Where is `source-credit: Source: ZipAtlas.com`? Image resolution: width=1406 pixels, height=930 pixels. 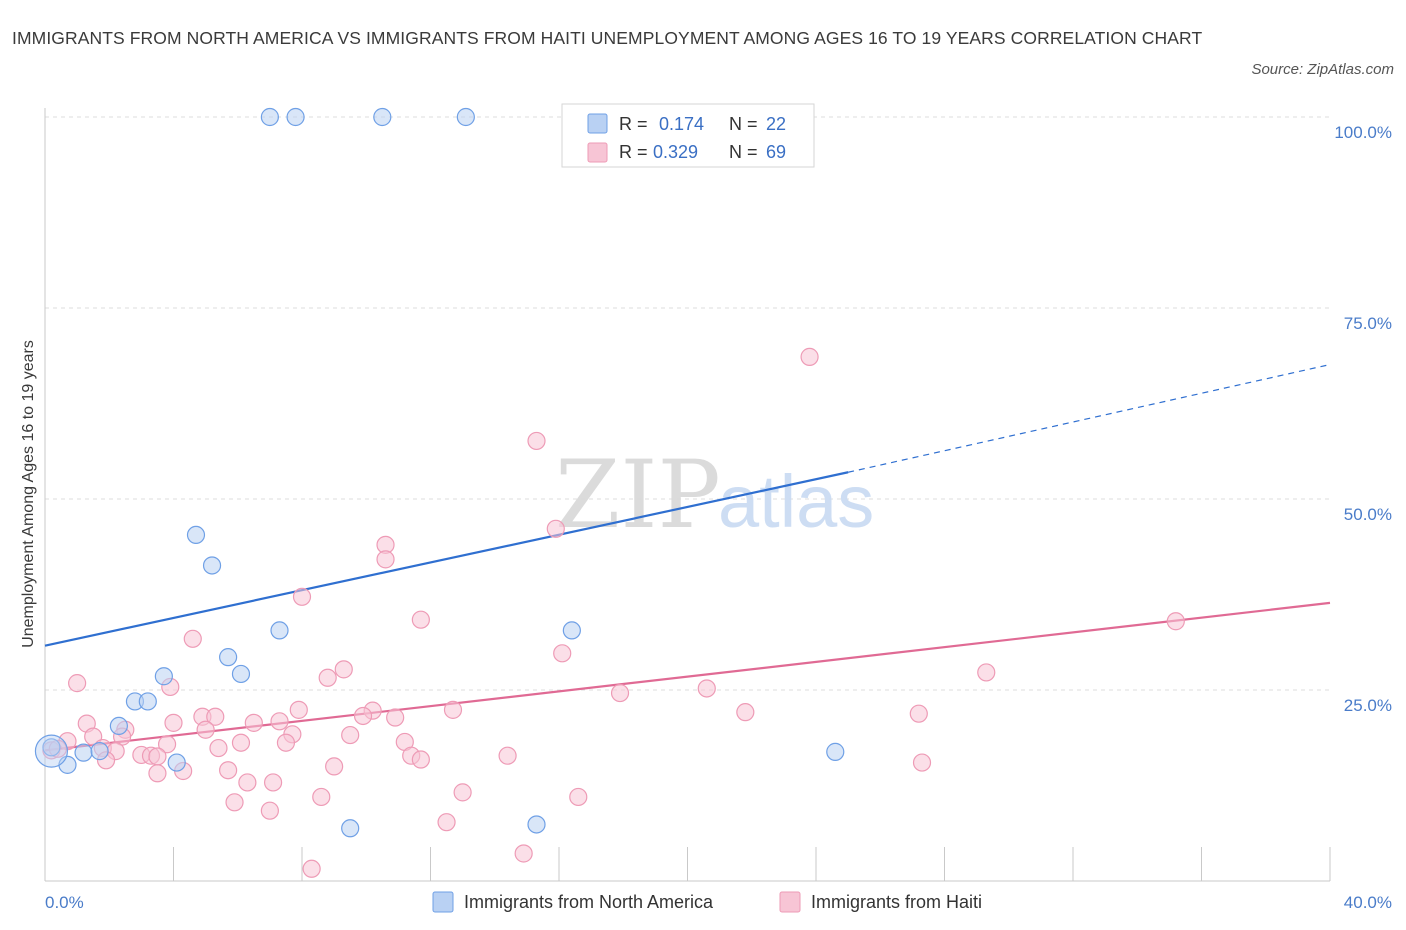
source-credit: Source: ZipAtlas.com is located at coordinates (1322, 69).